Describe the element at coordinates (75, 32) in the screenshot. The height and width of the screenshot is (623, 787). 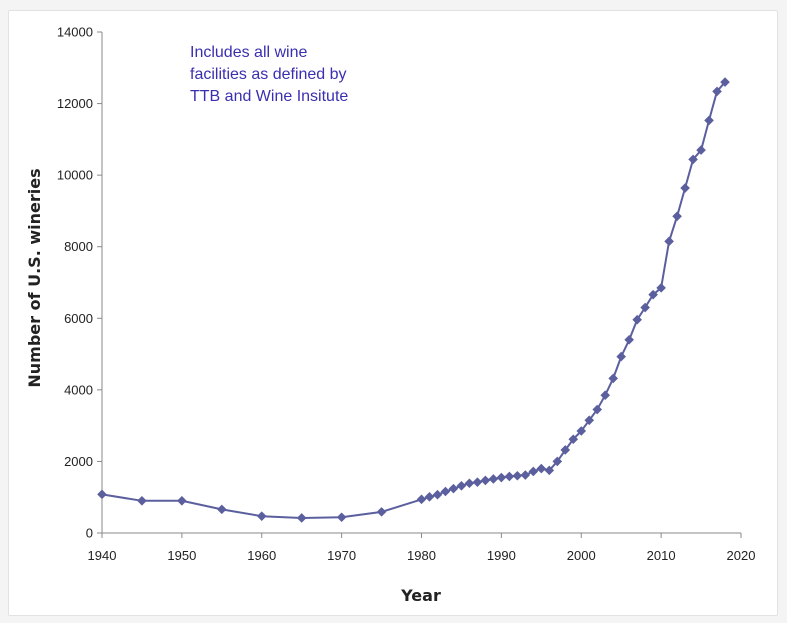
I see `y-tick-label: 14000` at that location.